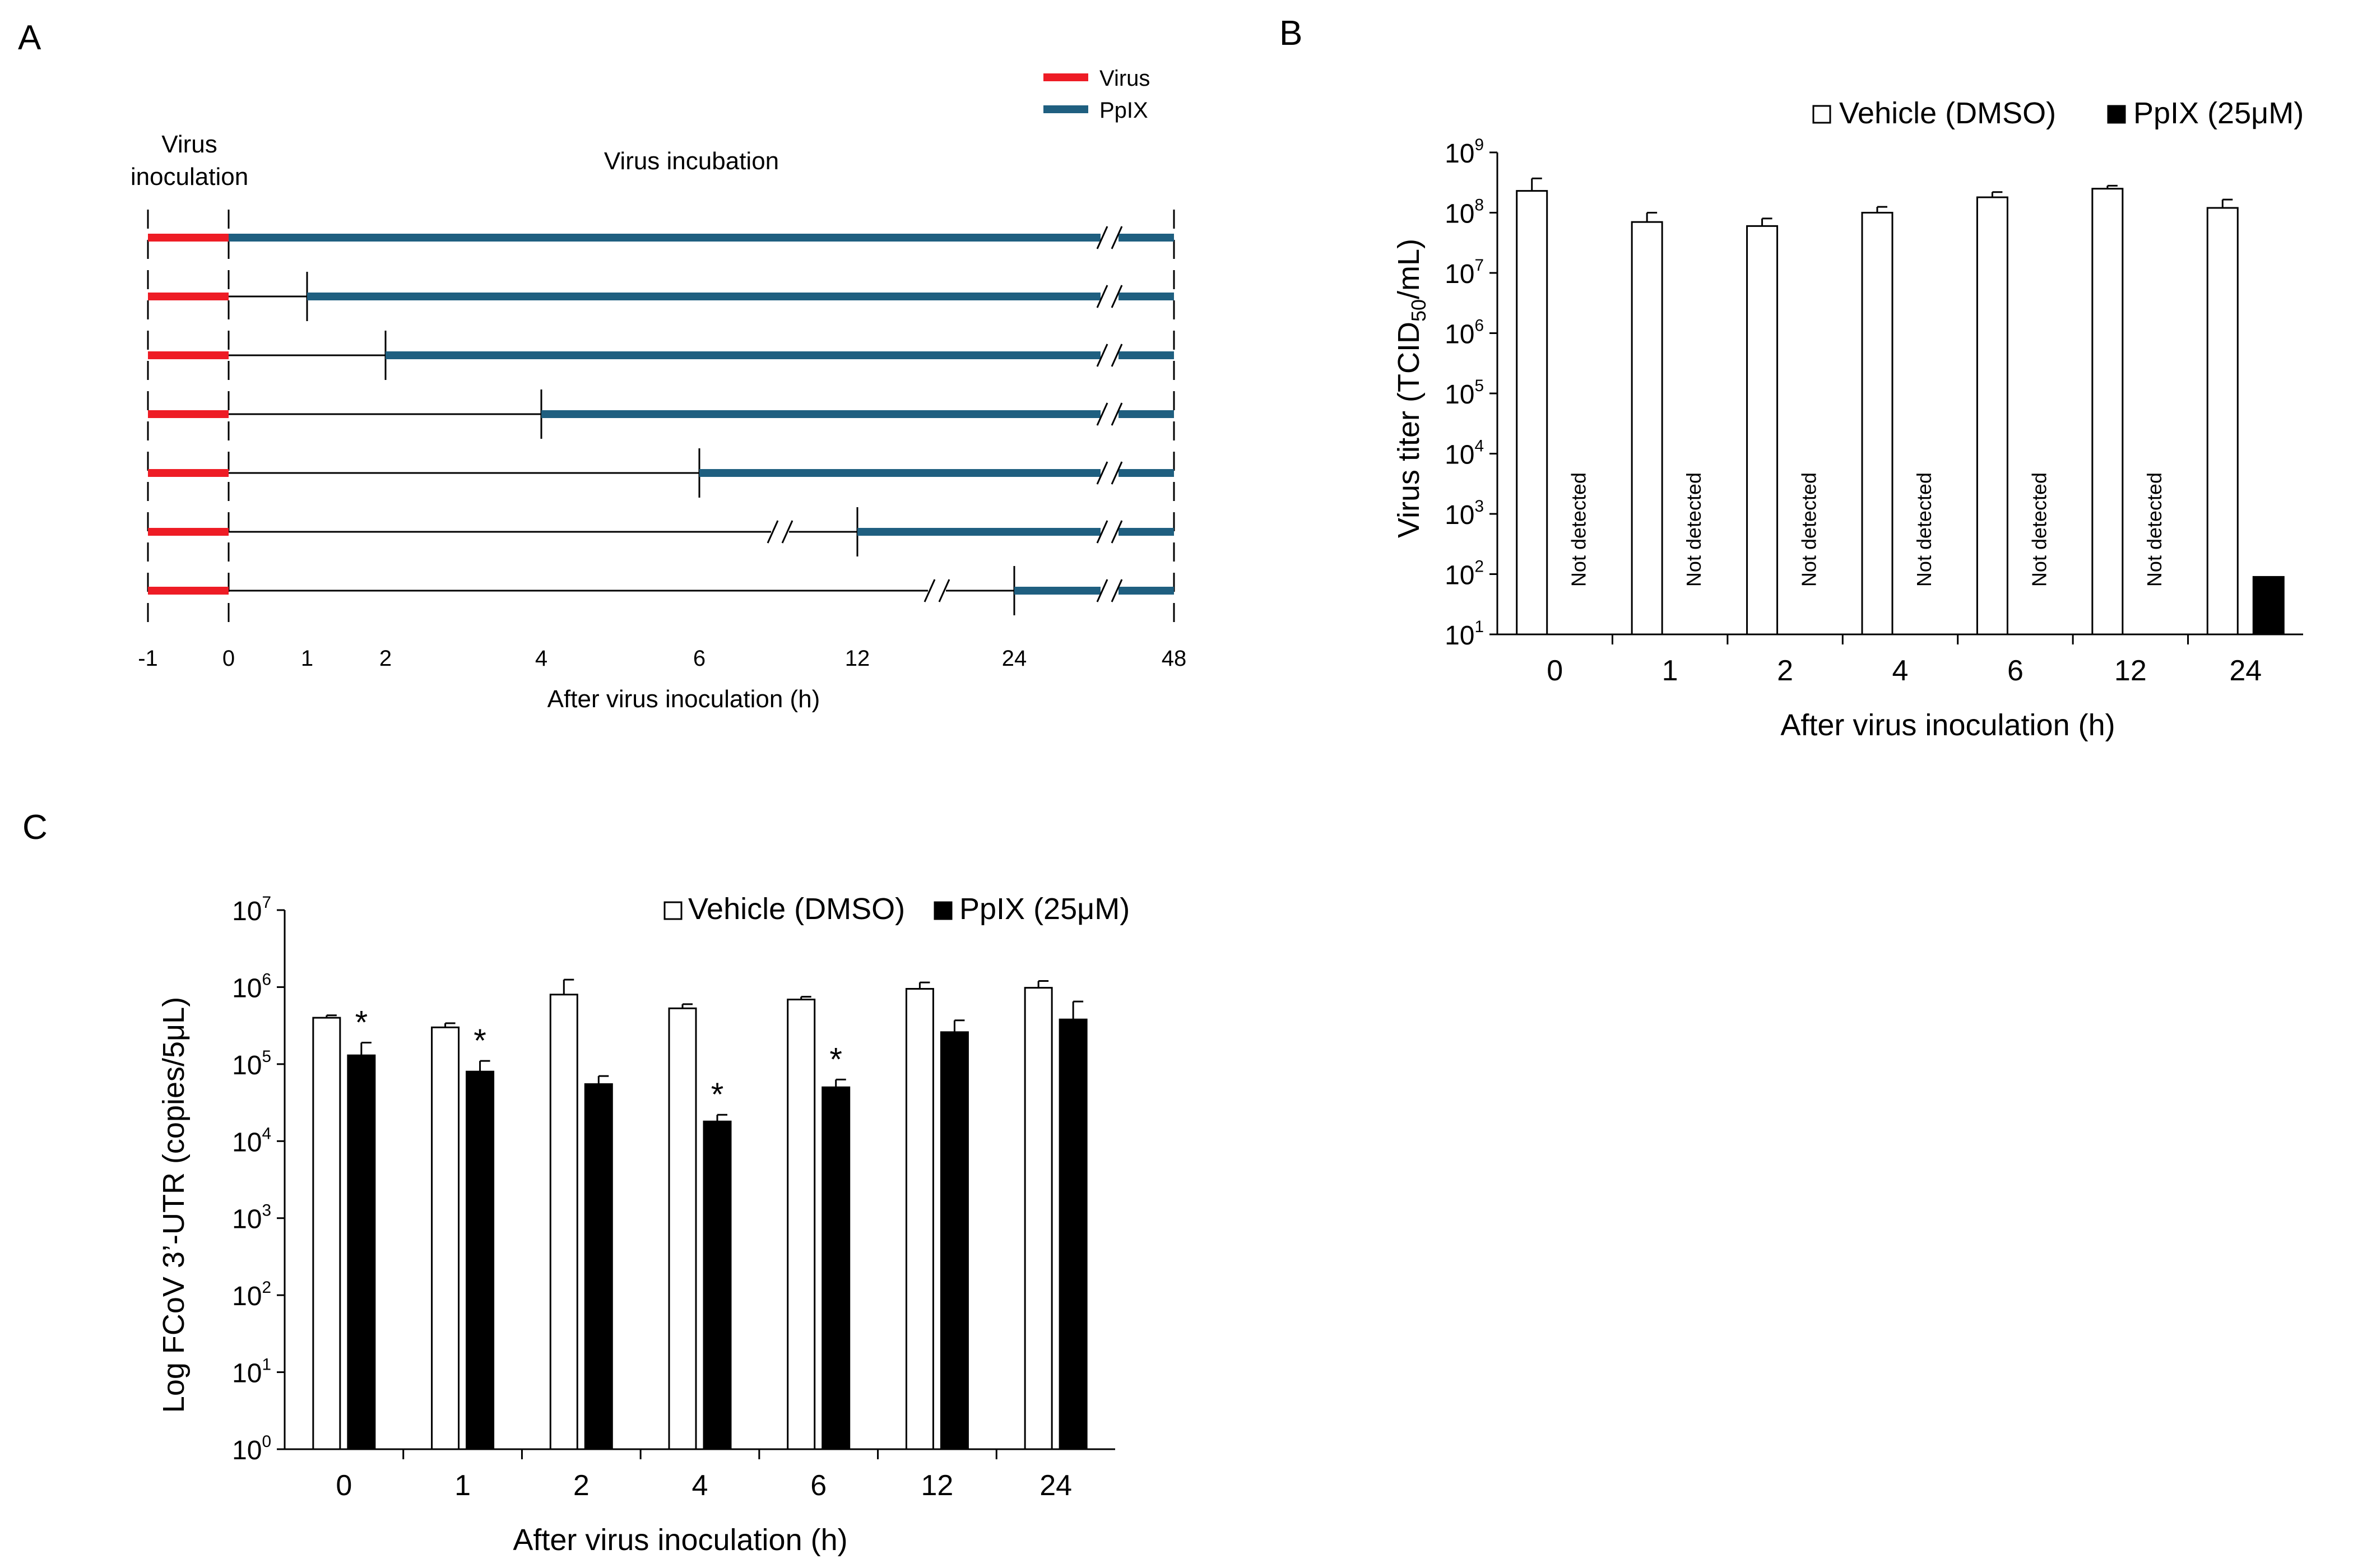  What do you see at coordinates (190, 177) in the screenshot?
I see `header-inoculation-line2: inoculation` at bounding box center [190, 177].